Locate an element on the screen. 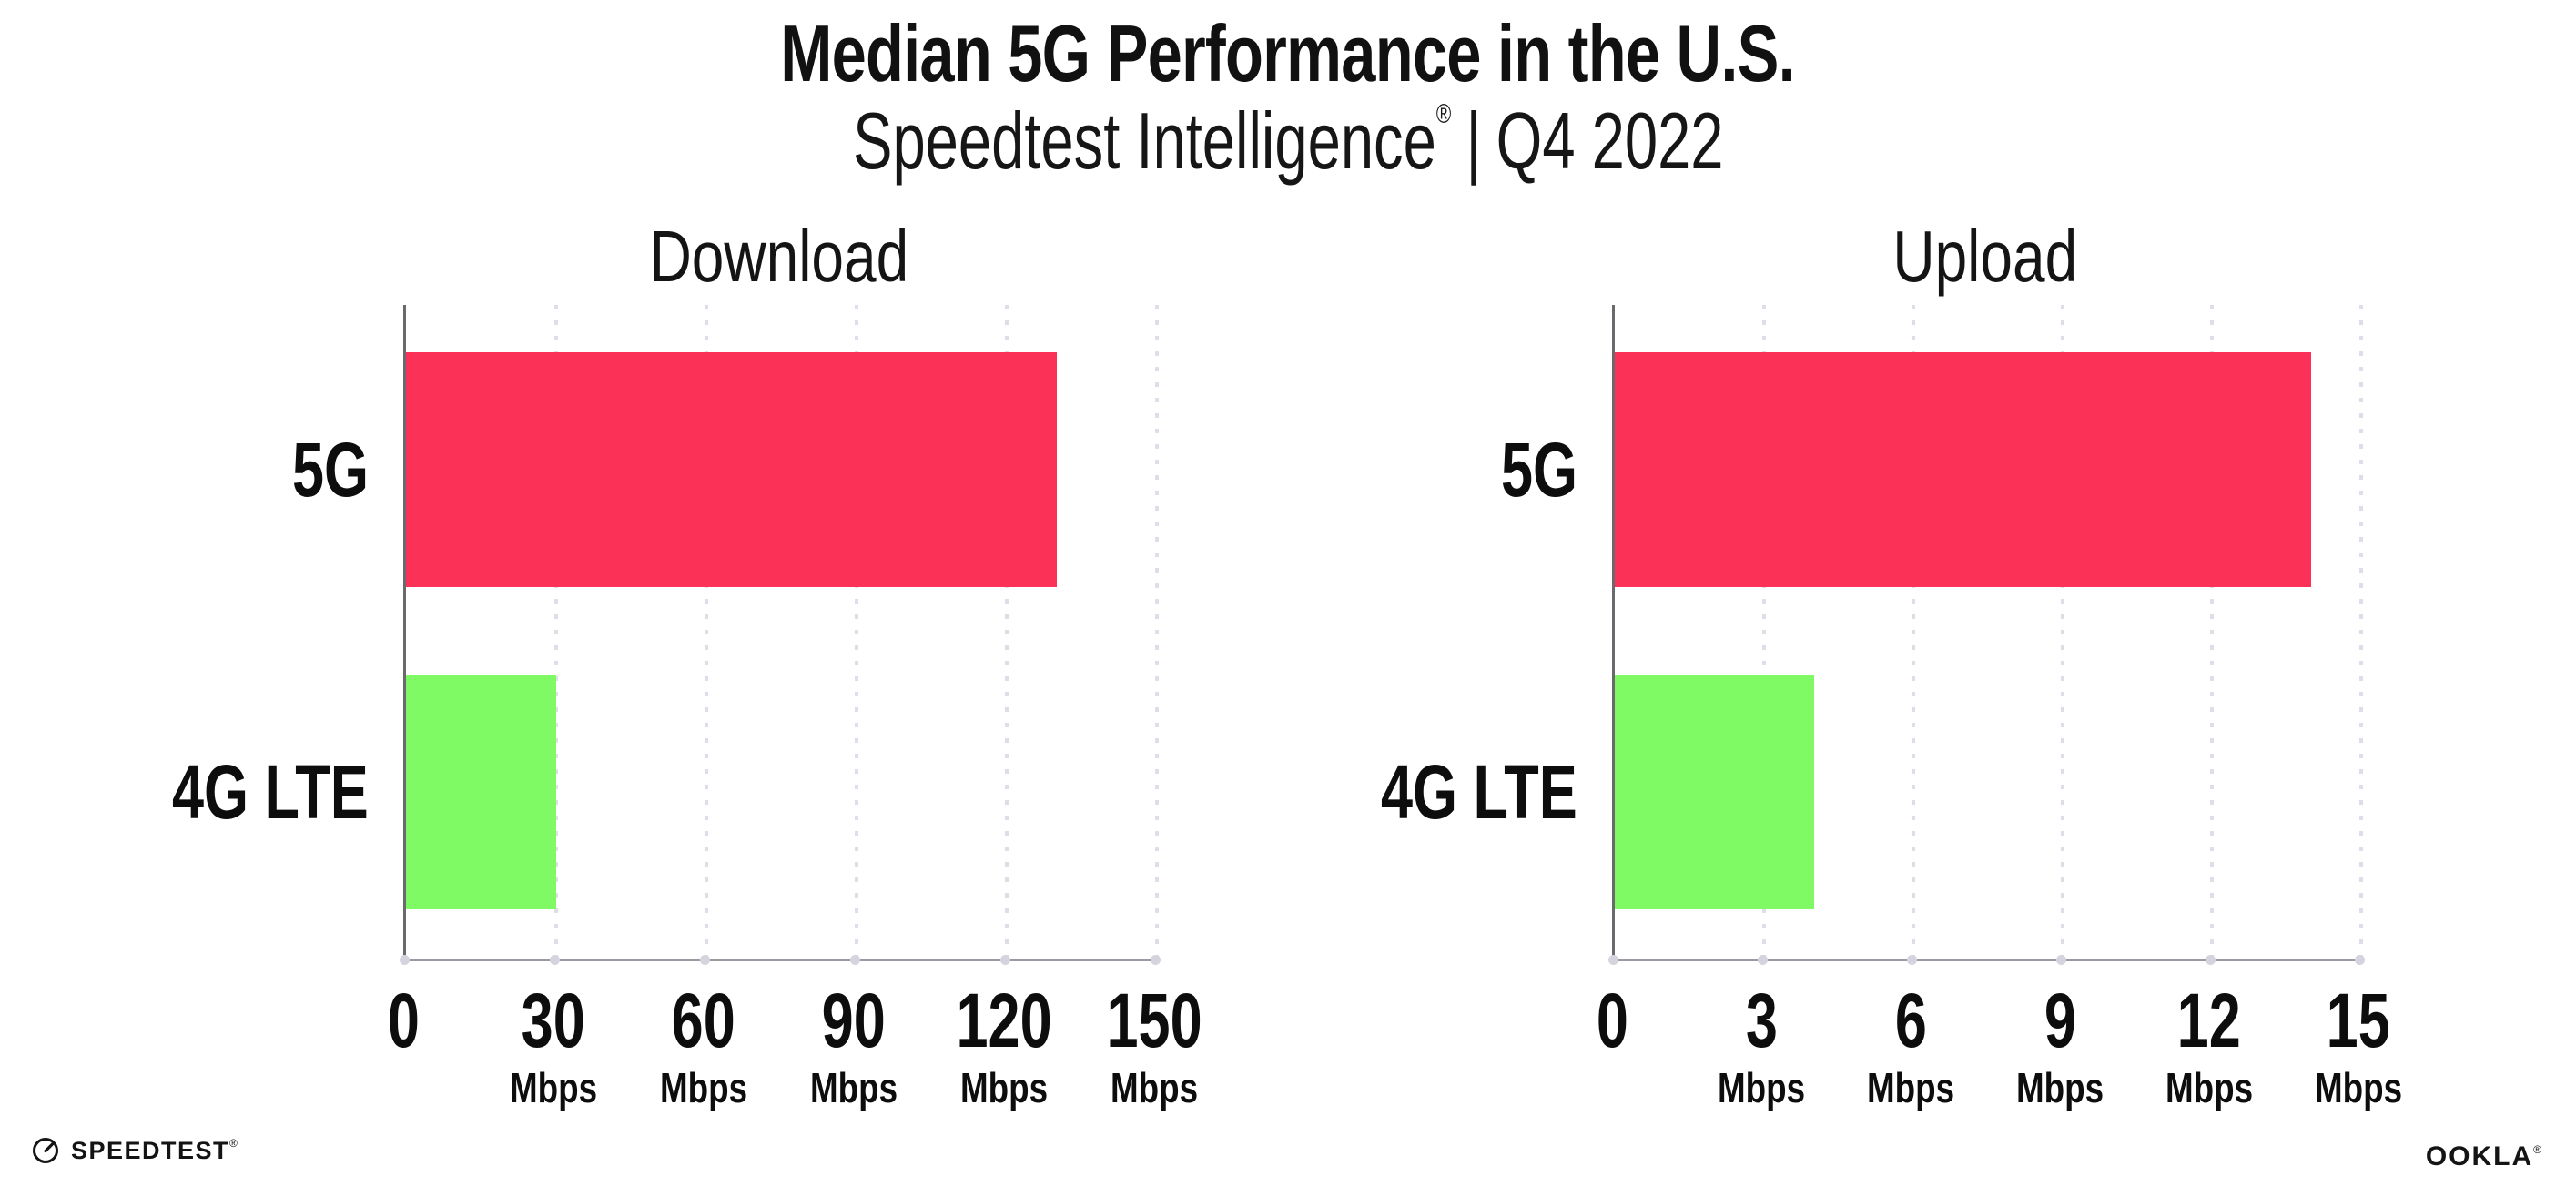 This screenshot has width=2576, height=1197. x-tick-value: 60 is located at coordinates (703, 1021).